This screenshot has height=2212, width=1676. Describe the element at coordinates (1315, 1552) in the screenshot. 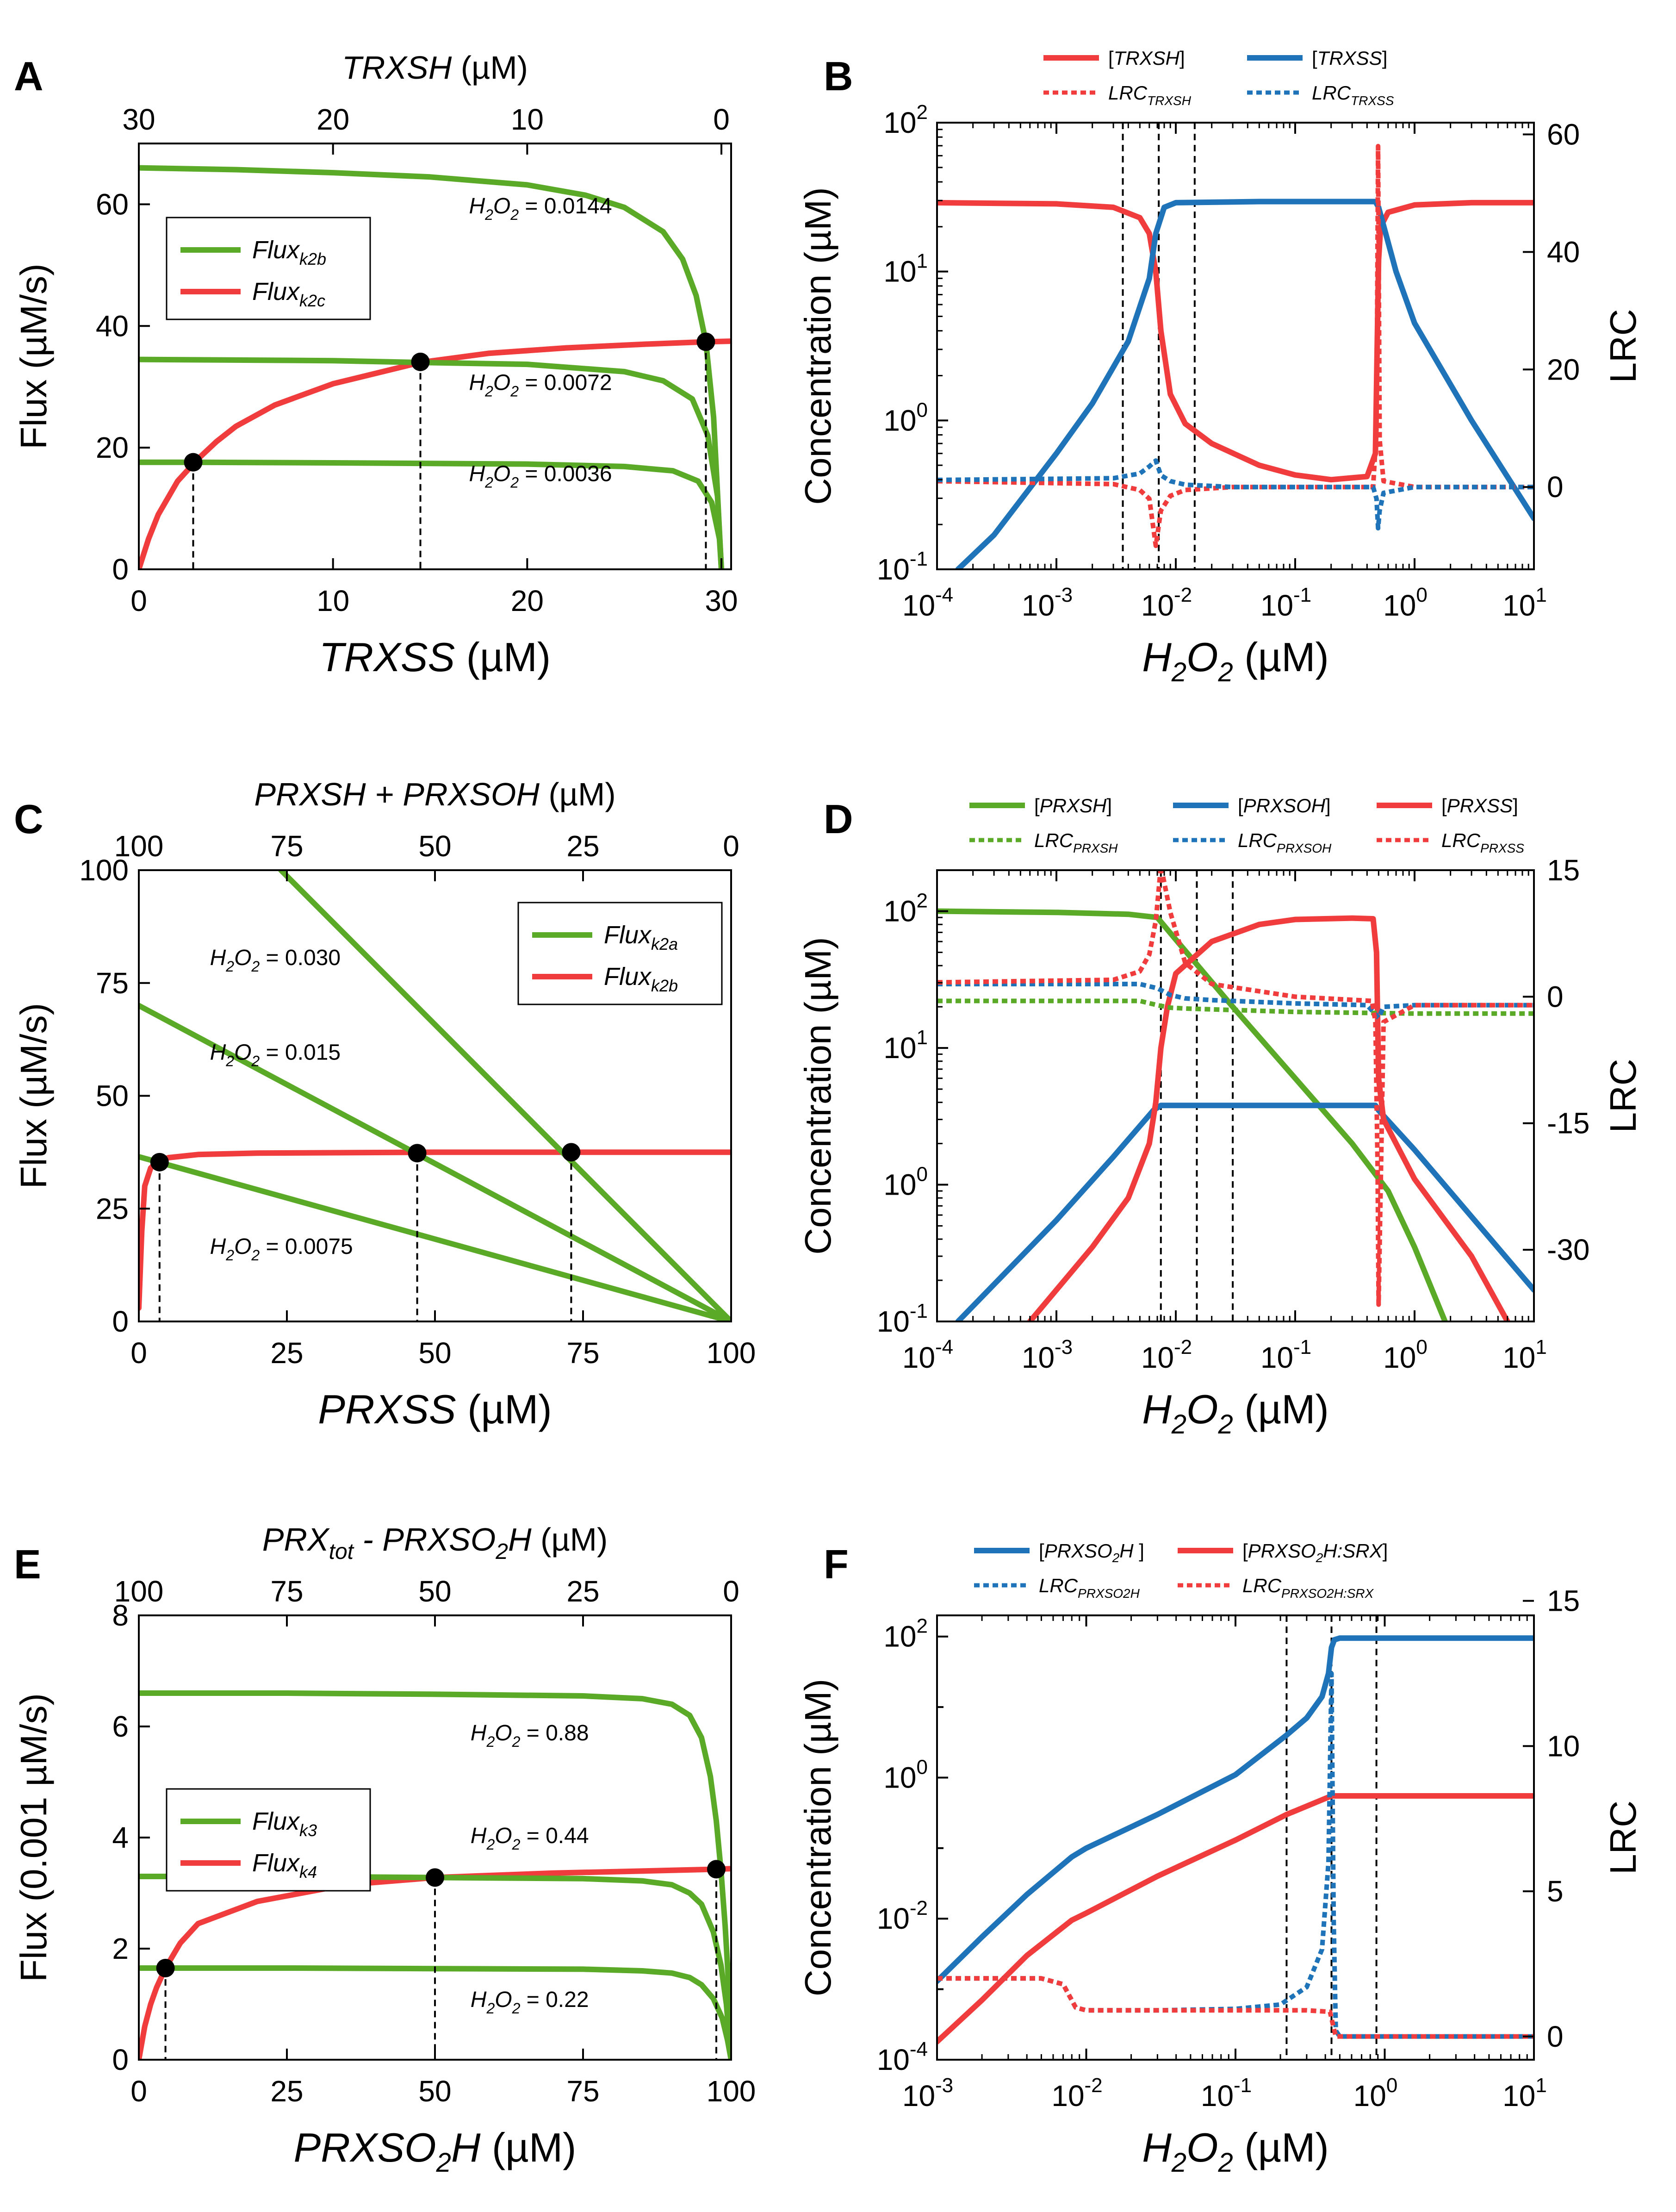

I see `legend-label: [PRXSO2H:SRX]` at that location.